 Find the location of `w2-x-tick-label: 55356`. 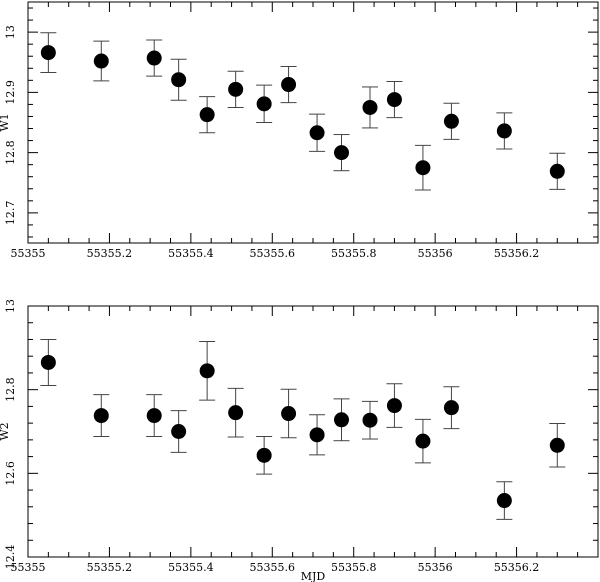

w2-x-tick-label: 55356 is located at coordinates (435, 567).